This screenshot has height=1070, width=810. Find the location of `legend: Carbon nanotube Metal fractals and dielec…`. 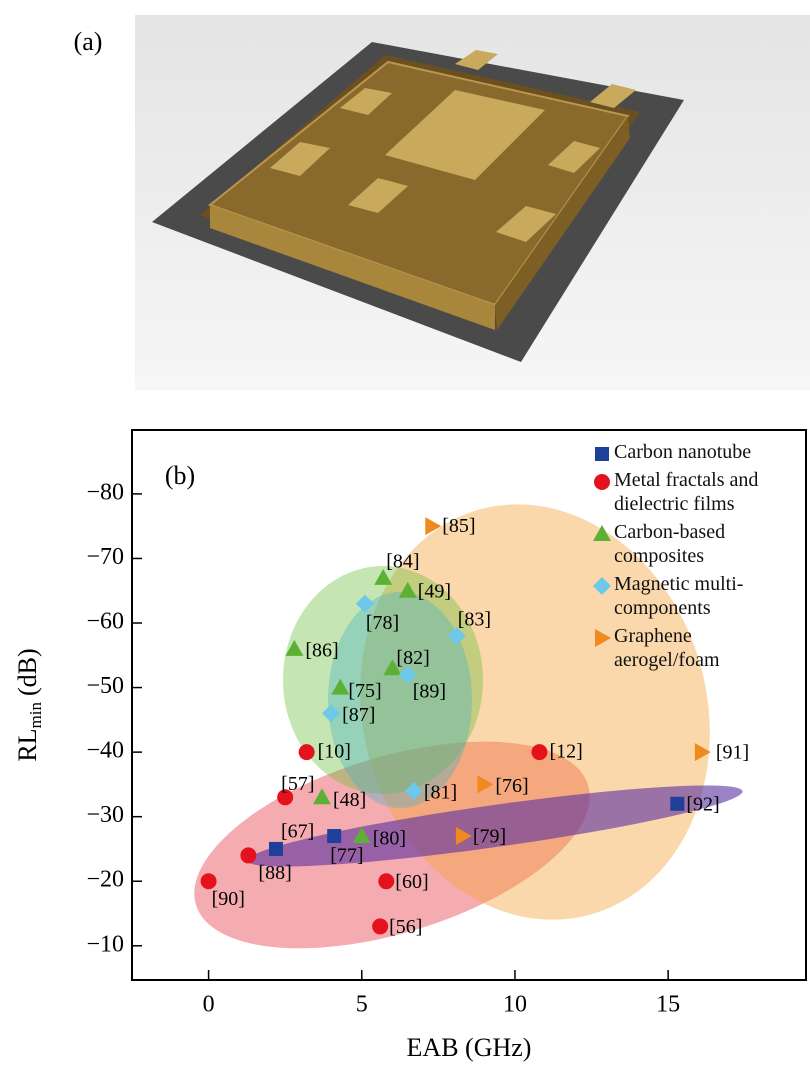

legend: Carbon nanotube Metal fractals and dielec… is located at coordinates (697, 558).